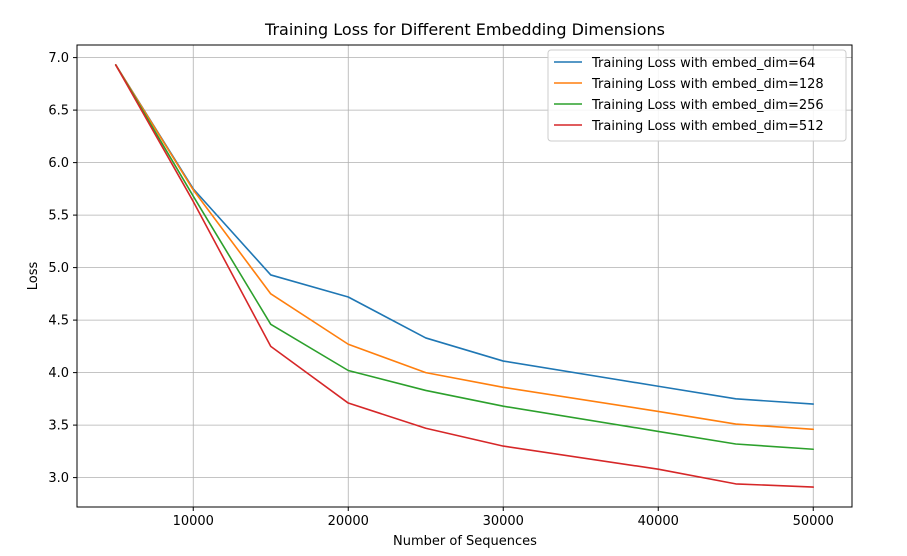 This screenshot has width=907, height=556. What do you see at coordinates (703, 63) in the screenshot?
I see `legend-label: Training Loss with embed_dim=64` at bounding box center [703, 63].